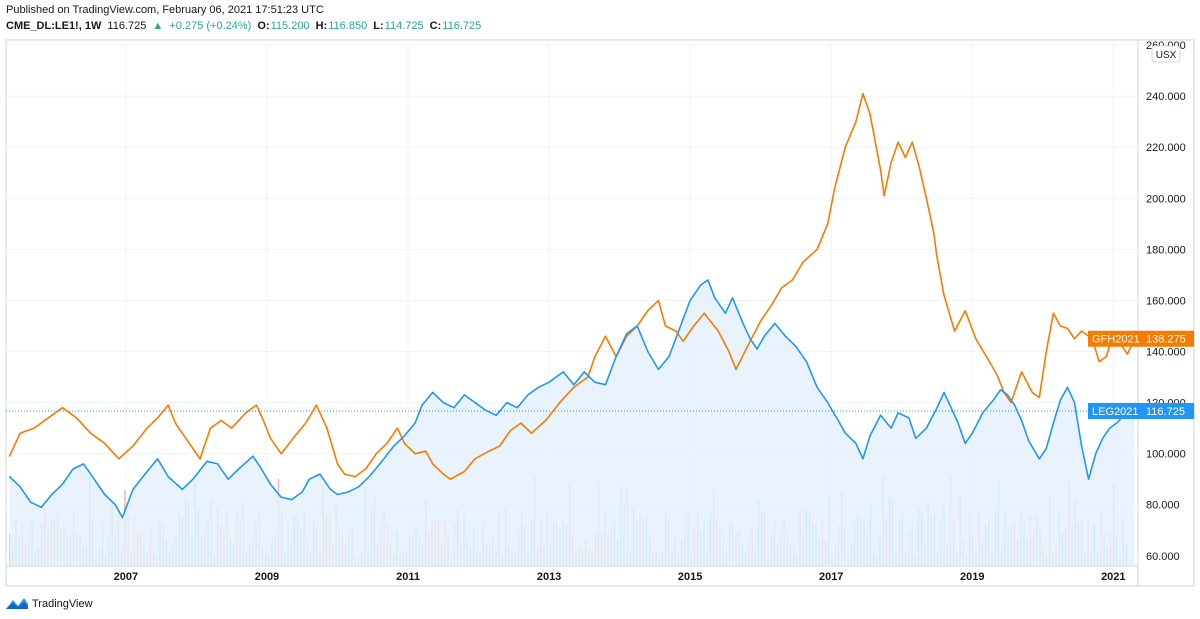  I want to click on footer: TradingView, so click(49, 604).